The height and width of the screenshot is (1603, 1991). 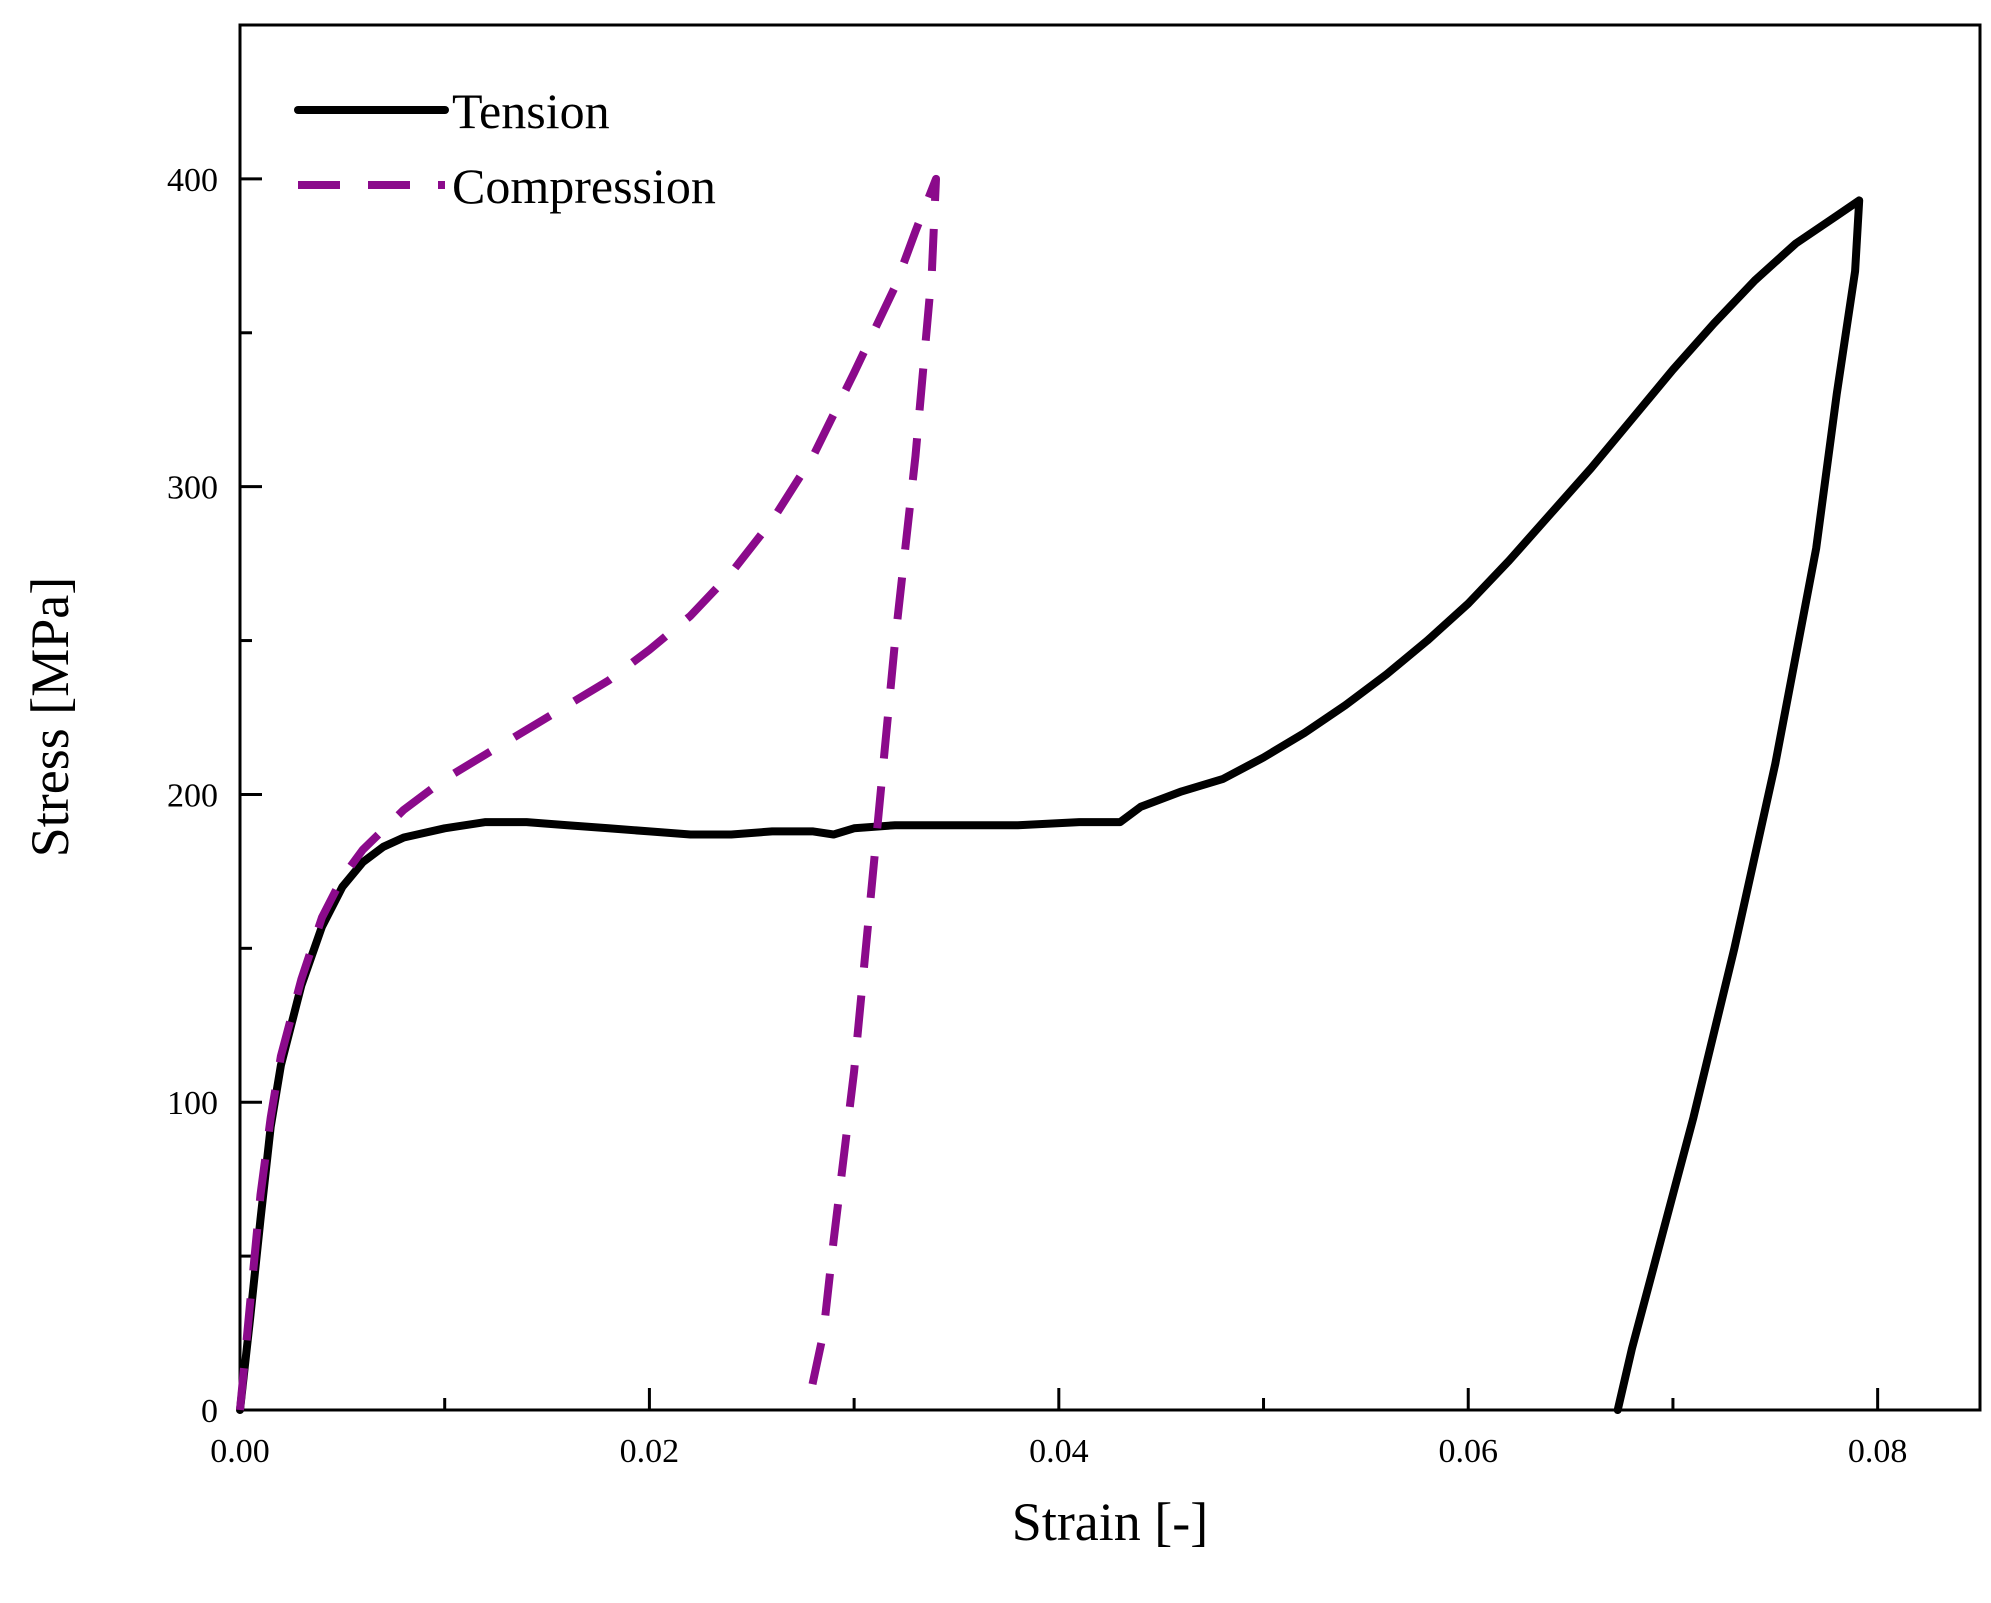 What do you see at coordinates (1468, 1451) in the screenshot?
I see `x-tick-label: 0.06` at bounding box center [1468, 1451].